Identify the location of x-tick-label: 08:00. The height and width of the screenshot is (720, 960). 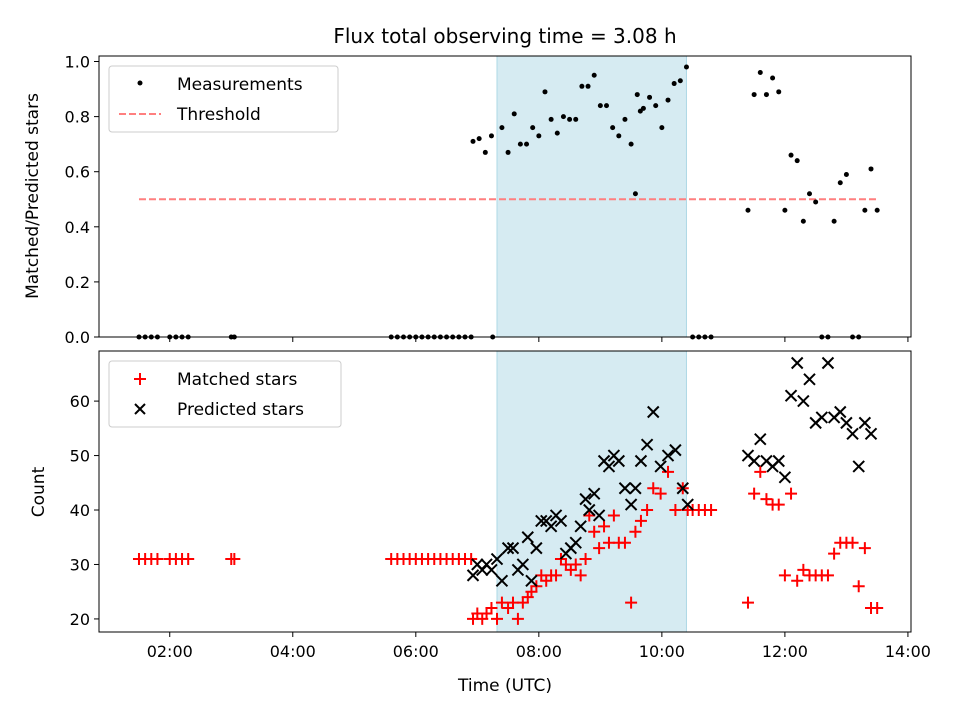
(539, 651).